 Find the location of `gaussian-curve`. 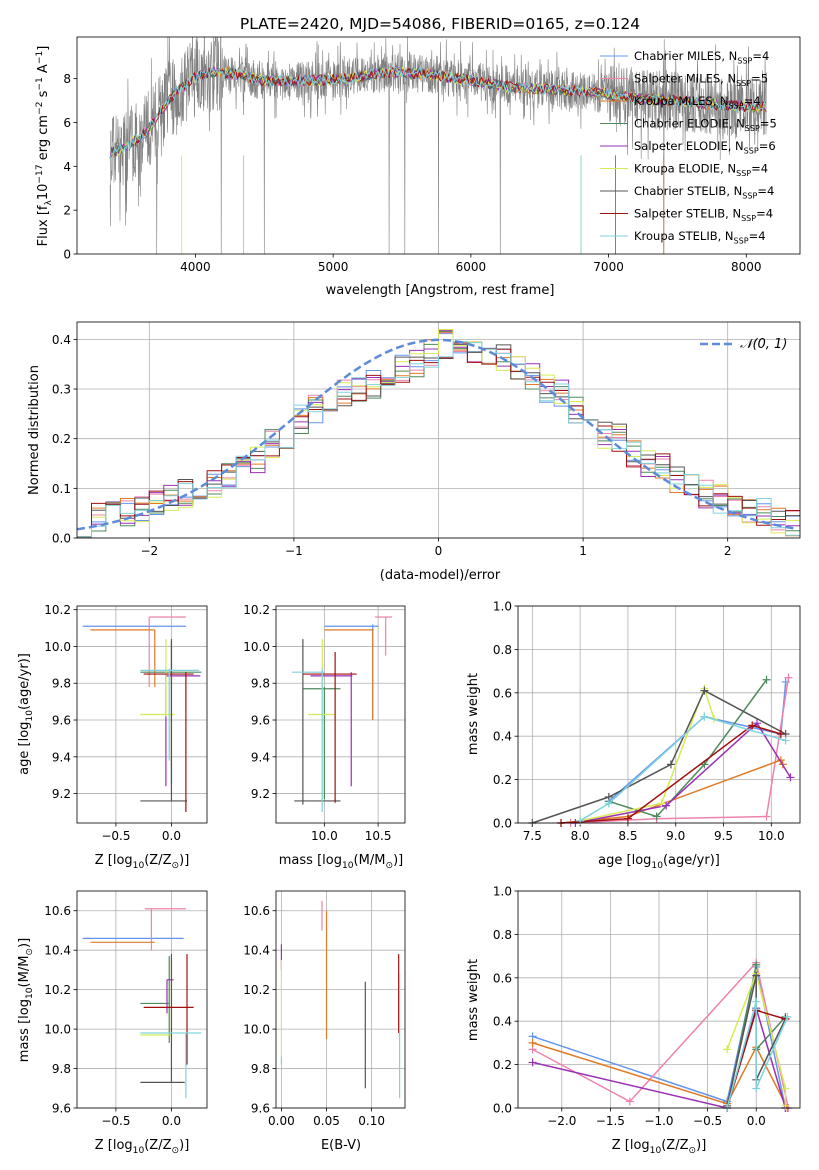

gaussian-curve is located at coordinates (437, 434).